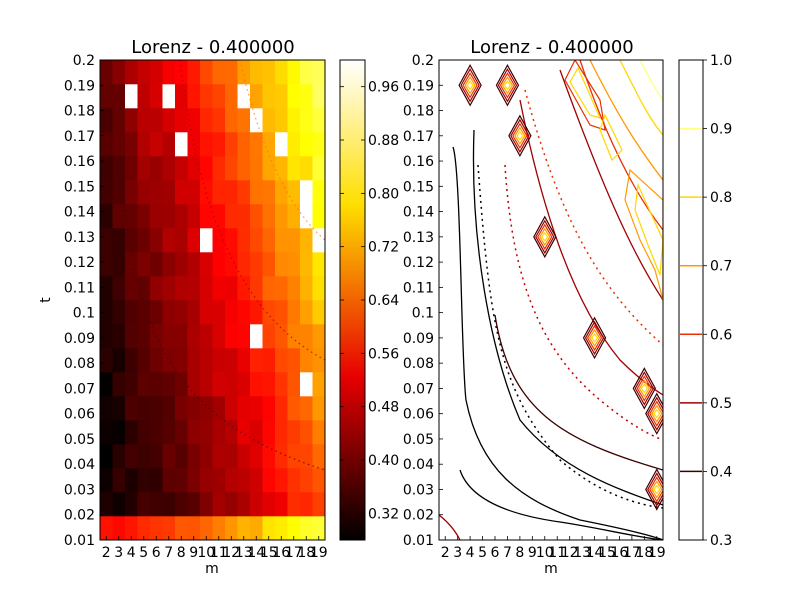 The height and width of the screenshot is (600, 800). I want to click on y-tick-label: 0.11, so click(418, 288).